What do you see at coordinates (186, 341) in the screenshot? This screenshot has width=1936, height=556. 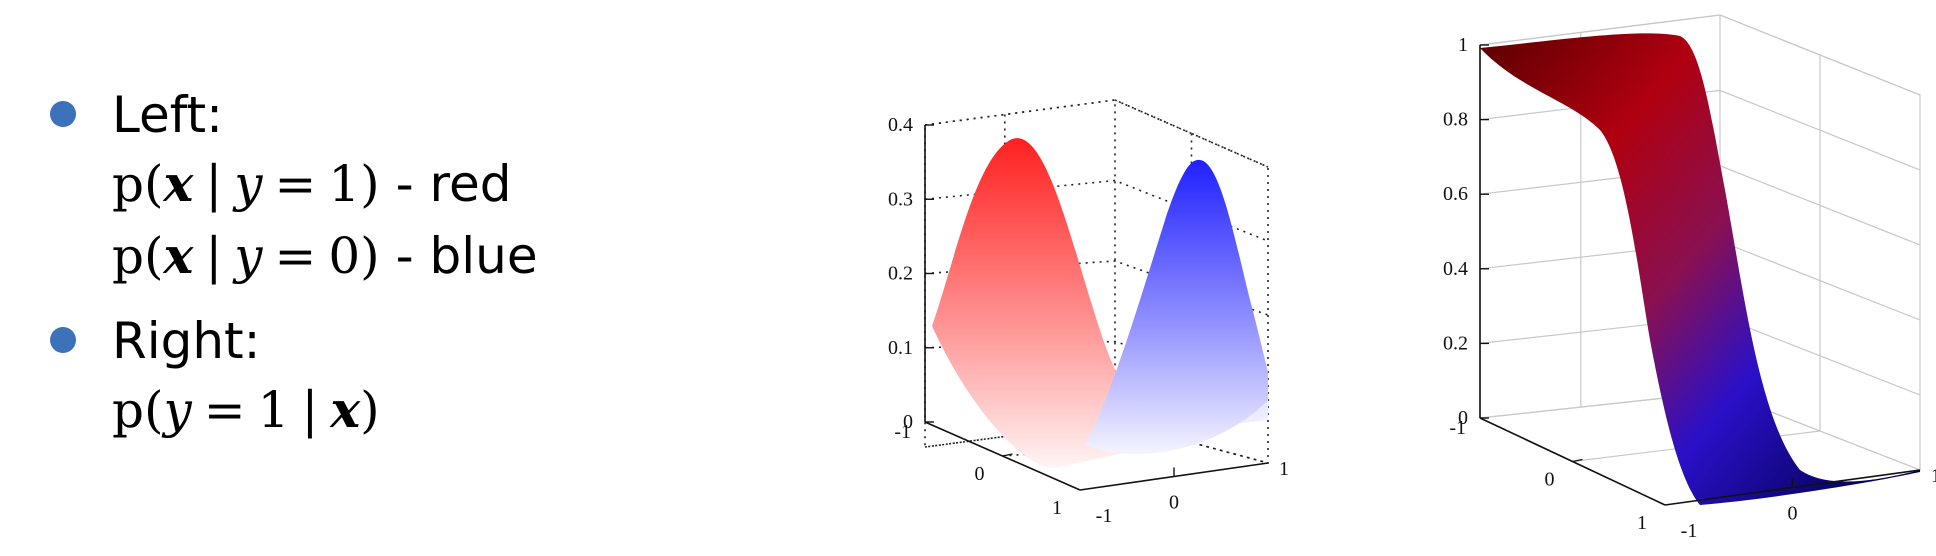 I see `bullet-right-label: Right:` at bounding box center [186, 341].